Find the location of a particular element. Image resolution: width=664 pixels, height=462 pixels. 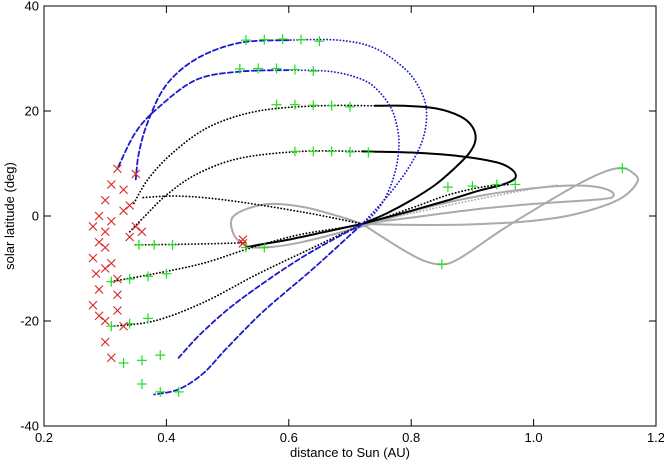

orbit-f-dotted-line is located at coordinates (252, 210).